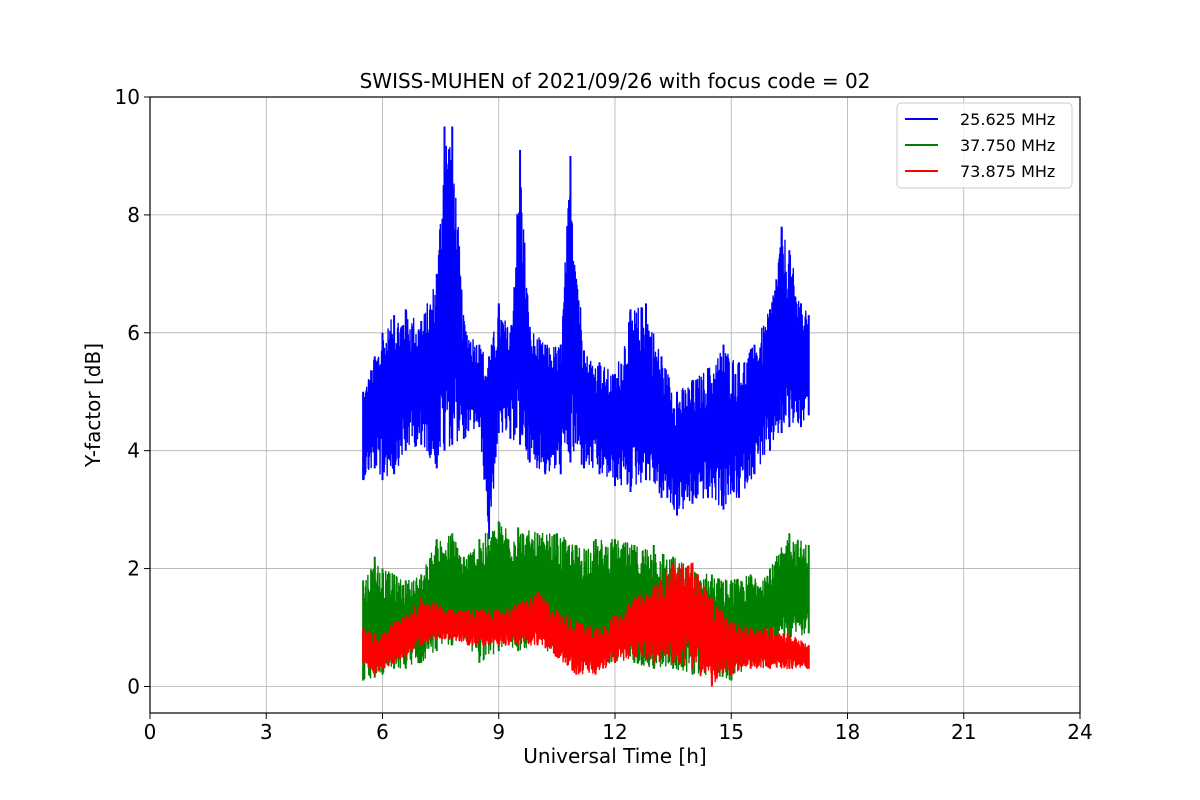  What do you see at coordinates (93, 405) in the screenshot?
I see `y-axis-label: Y-factor [dB]` at bounding box center [93, 405].